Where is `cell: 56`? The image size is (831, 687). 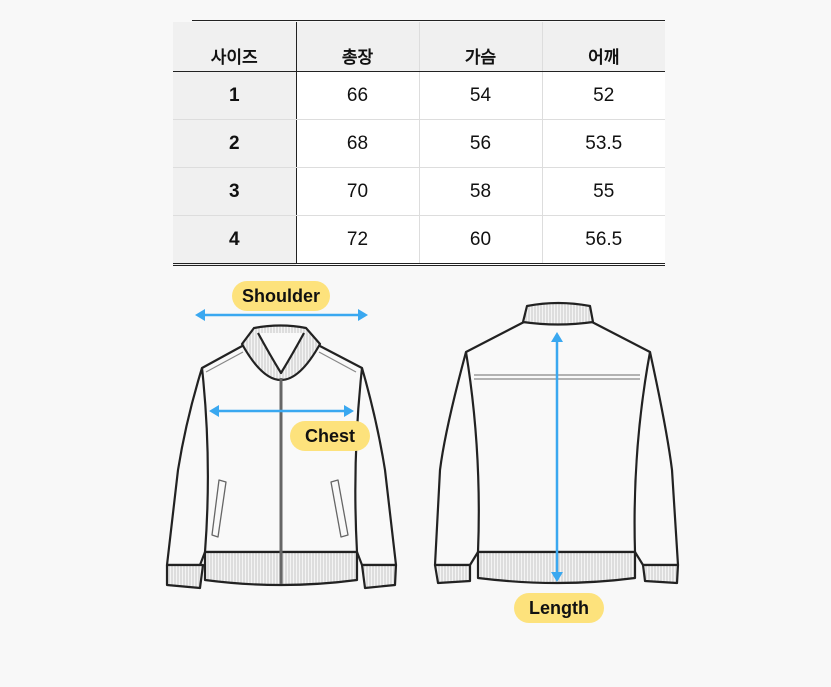
cell: 56 is located at coordinates (481, 143).